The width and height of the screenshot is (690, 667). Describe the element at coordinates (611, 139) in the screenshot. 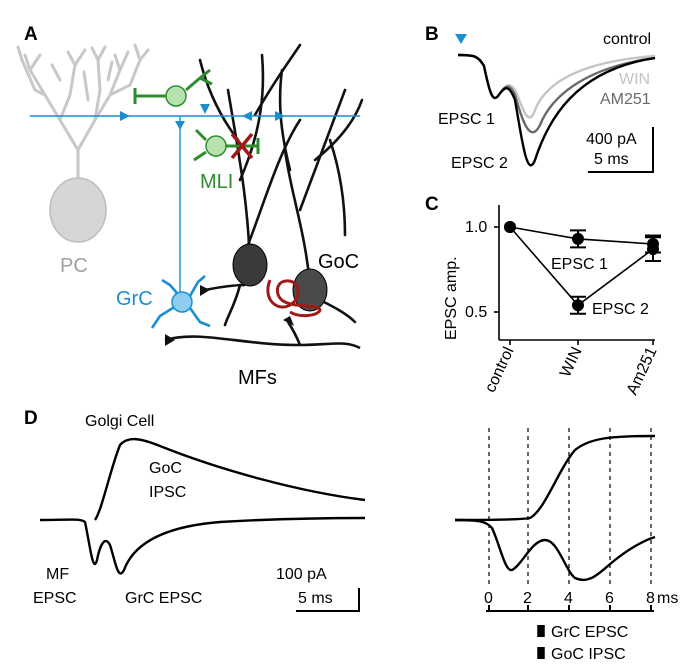

I see `scale-amp-b: 400 pA` at that location.